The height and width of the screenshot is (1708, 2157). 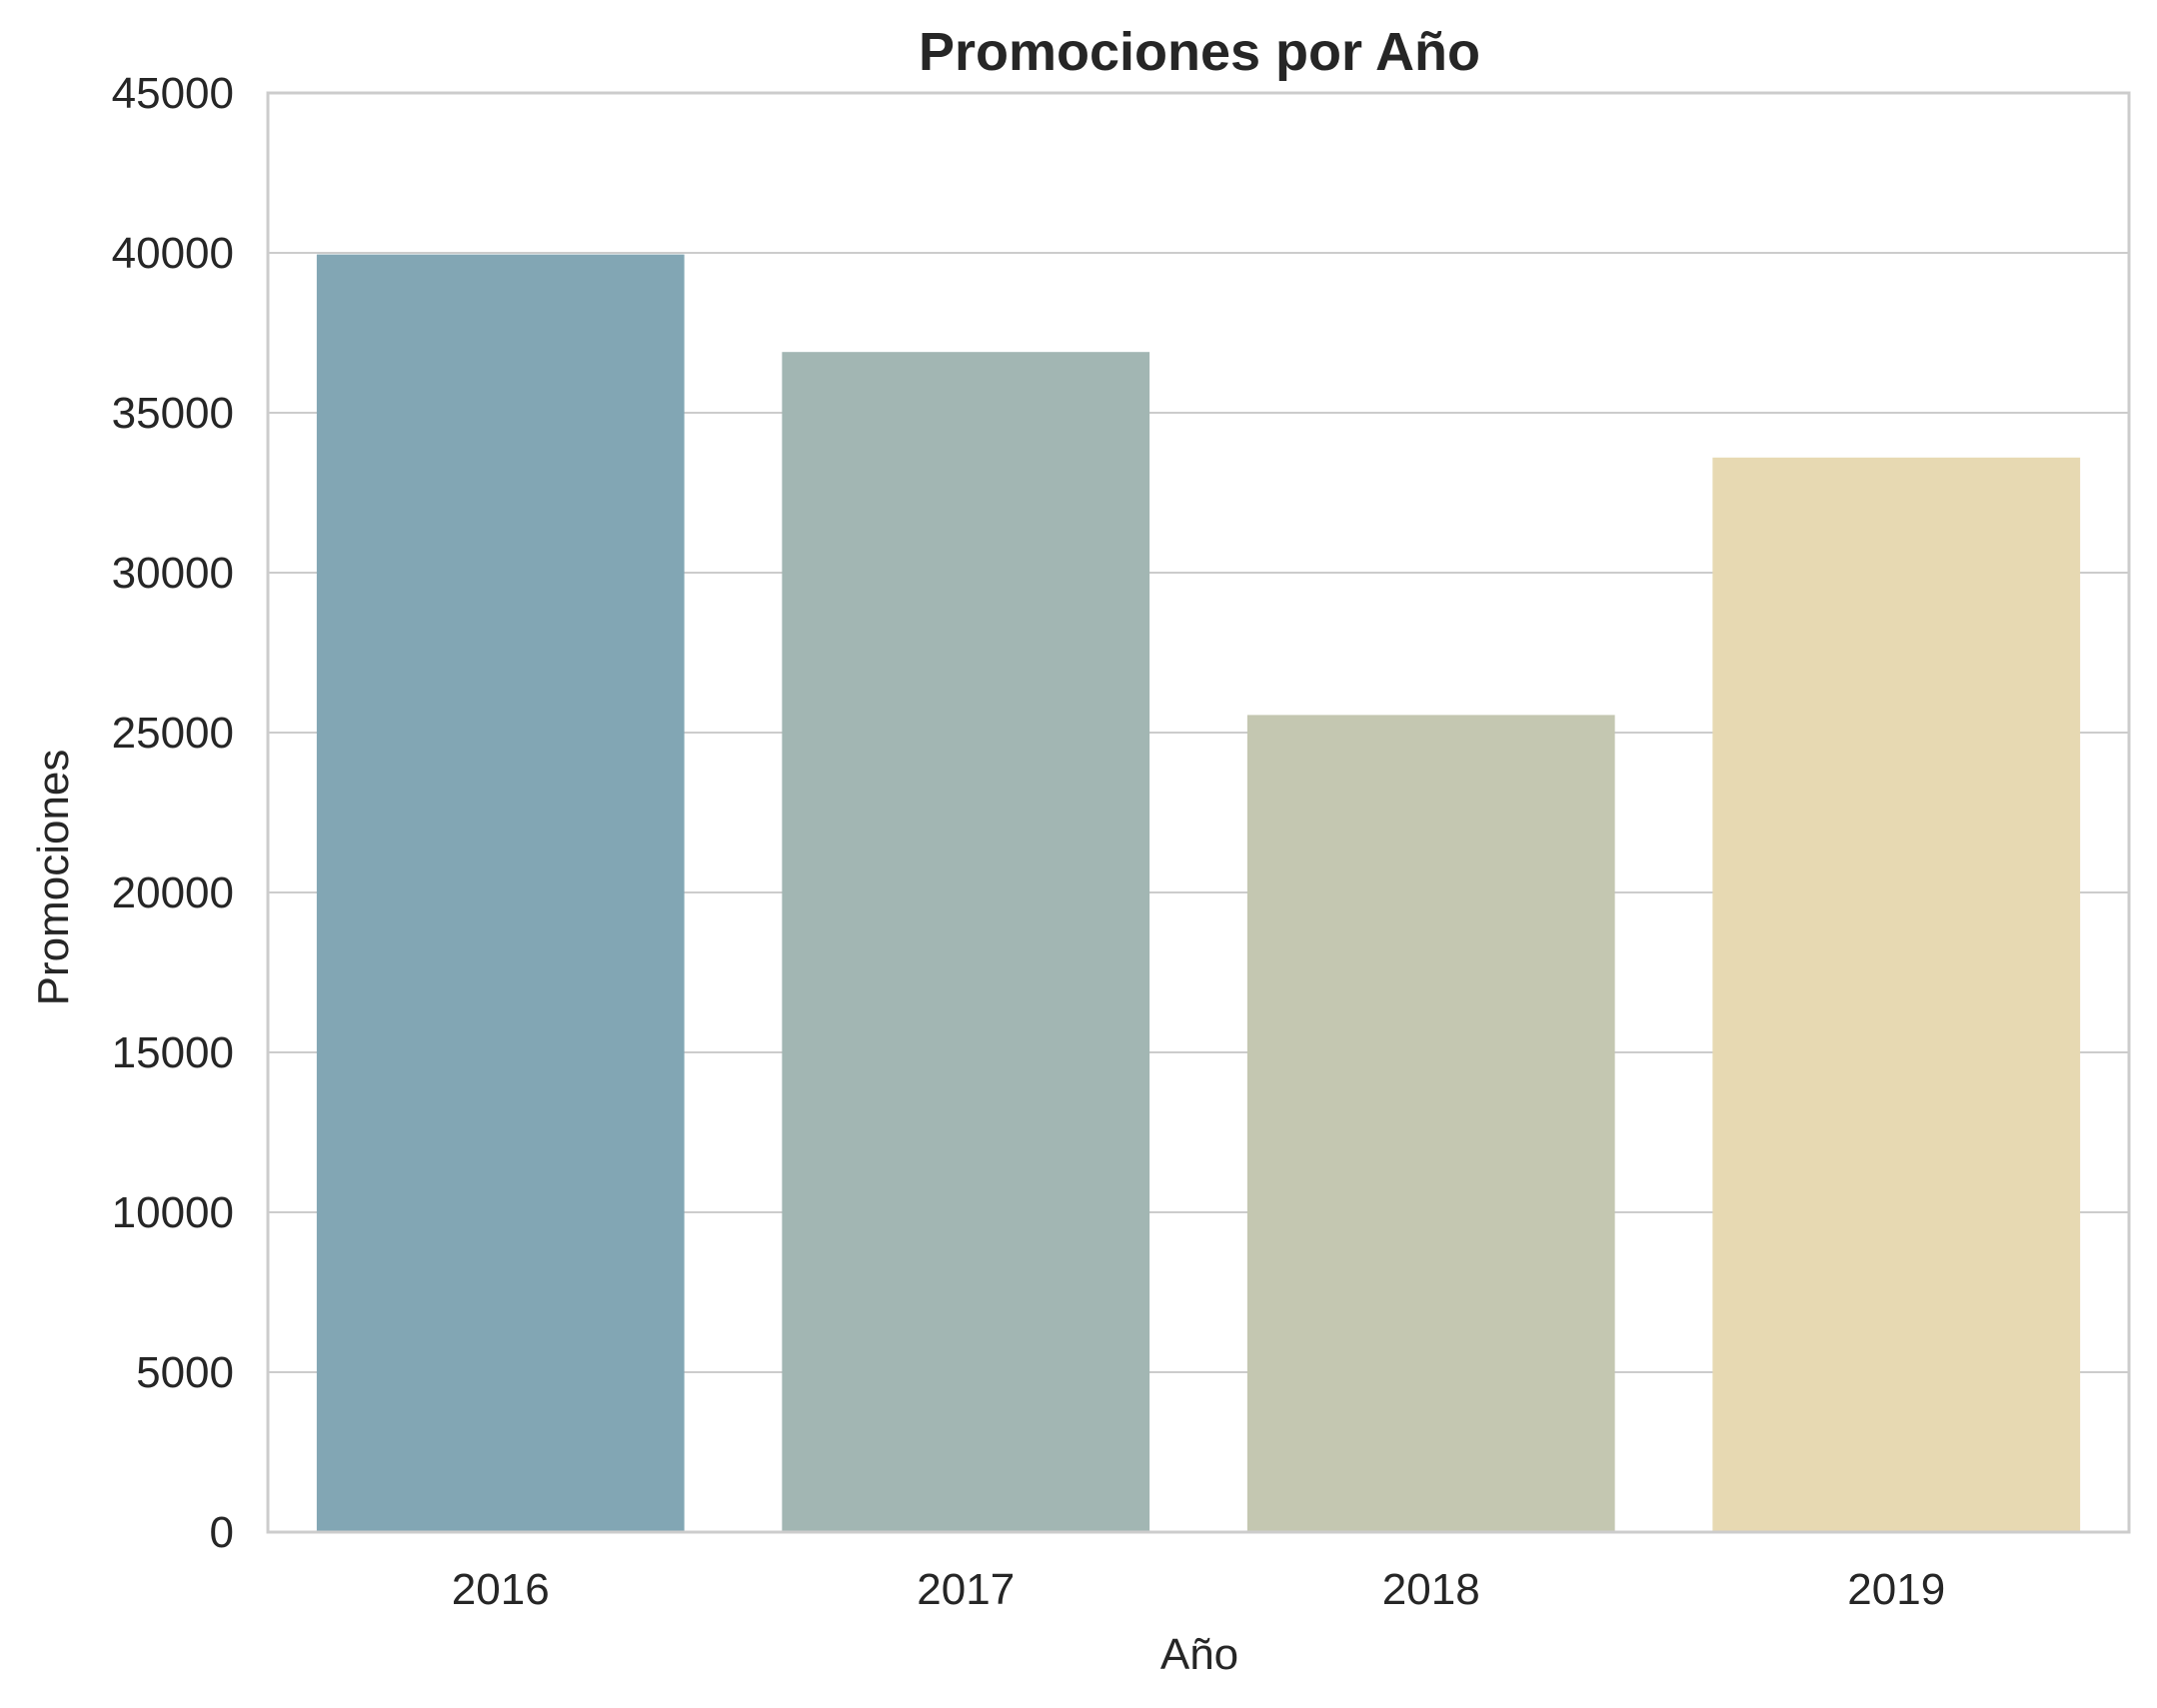 What do you see at coordinates (1430, 1123) in the screenshot?
I see `bar-2018` at bounding box center [1430, 1123].